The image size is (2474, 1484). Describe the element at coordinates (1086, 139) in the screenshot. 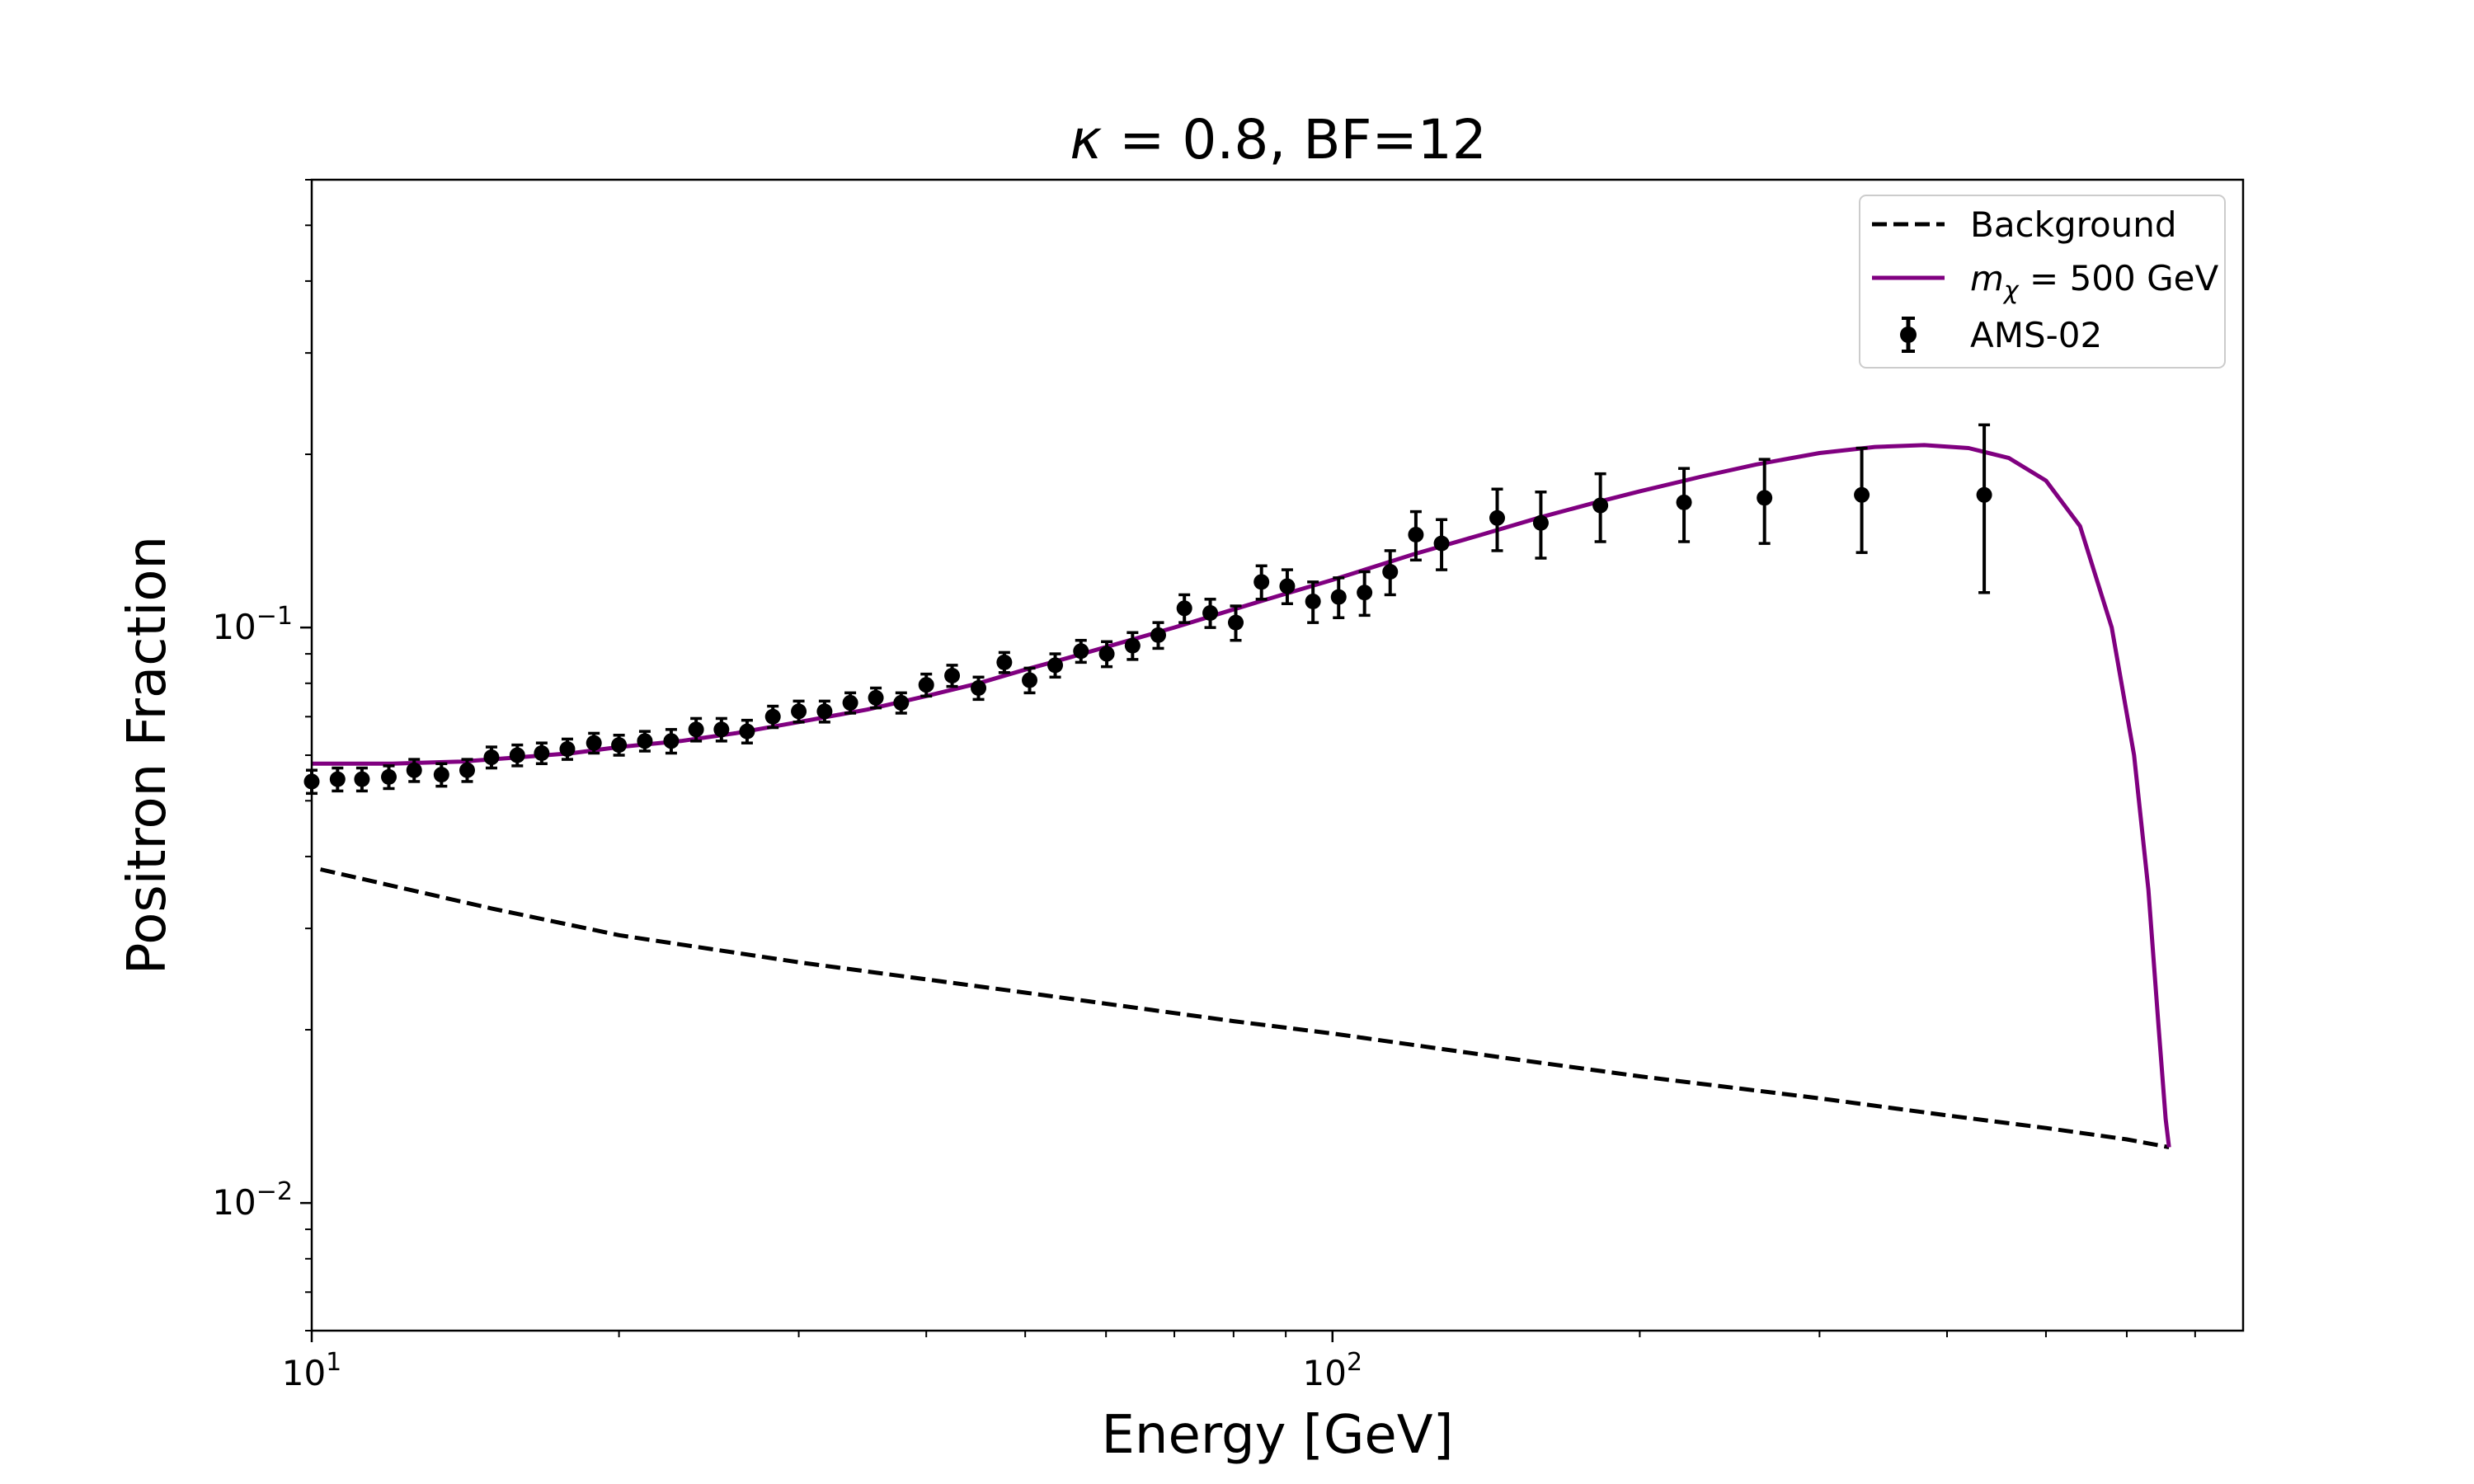

I see `title-kappa: κ` at that location.